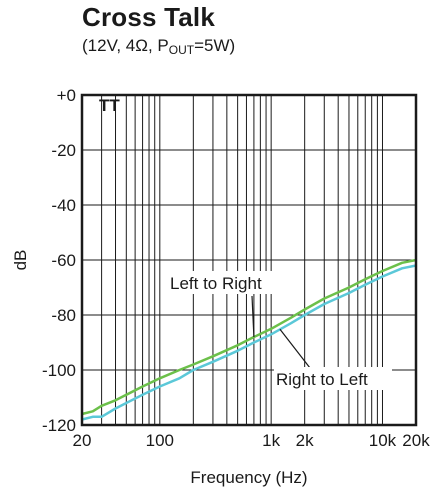  I want to click on subtitle-prefix: (12V, 4Ω, P, so click(125, 45).